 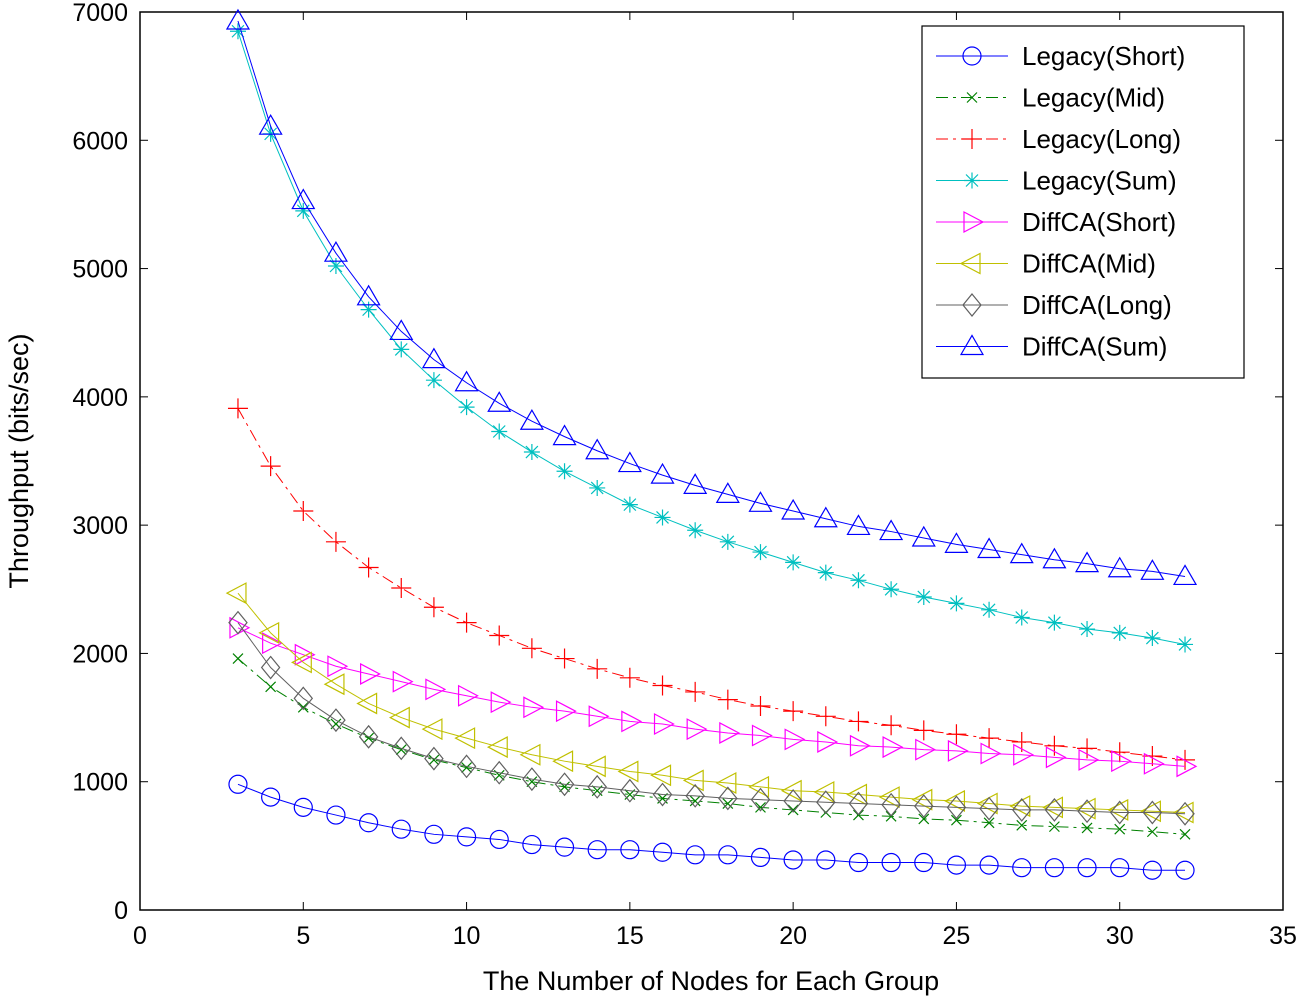 I want to click on series-legacy-mid, so click(x=711, y=746).